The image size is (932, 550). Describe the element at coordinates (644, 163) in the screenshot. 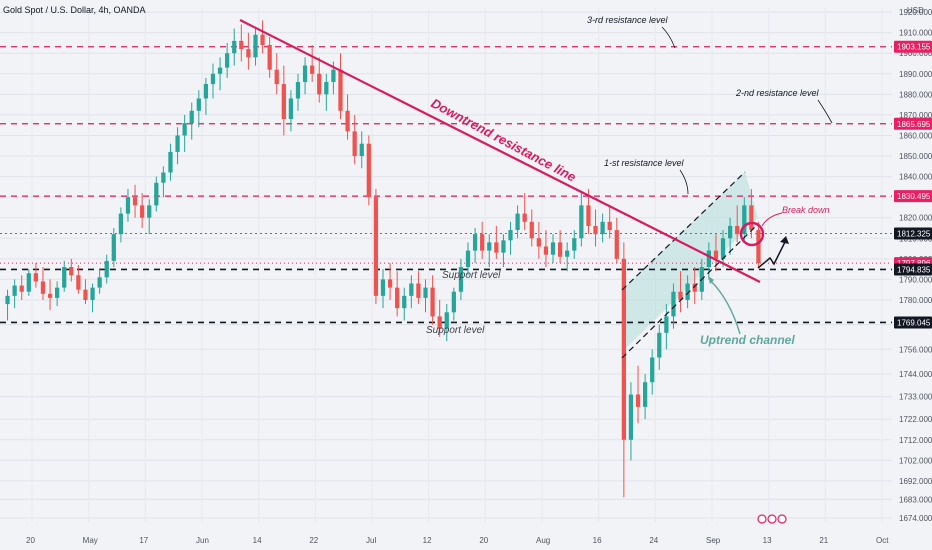

I see `annotation-r1: 1-st resistance level` at that location.